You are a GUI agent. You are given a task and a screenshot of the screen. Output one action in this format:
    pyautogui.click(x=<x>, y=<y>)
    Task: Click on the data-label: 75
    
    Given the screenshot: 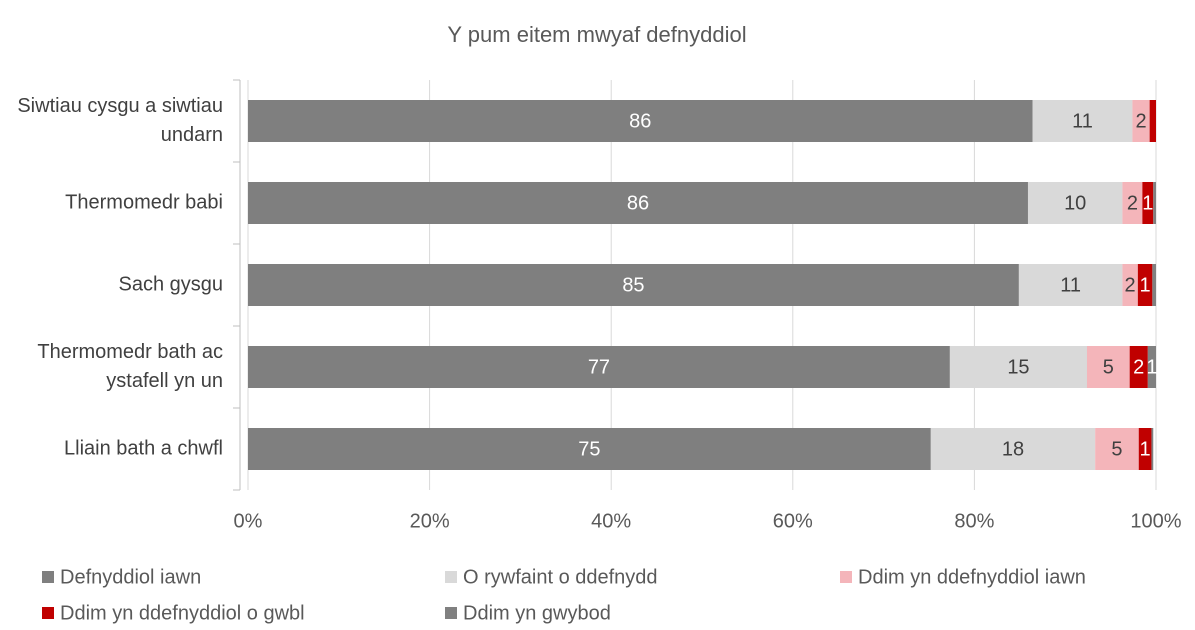 What is the action you would take?
    pyautogui.click(x=589, y=449)
    